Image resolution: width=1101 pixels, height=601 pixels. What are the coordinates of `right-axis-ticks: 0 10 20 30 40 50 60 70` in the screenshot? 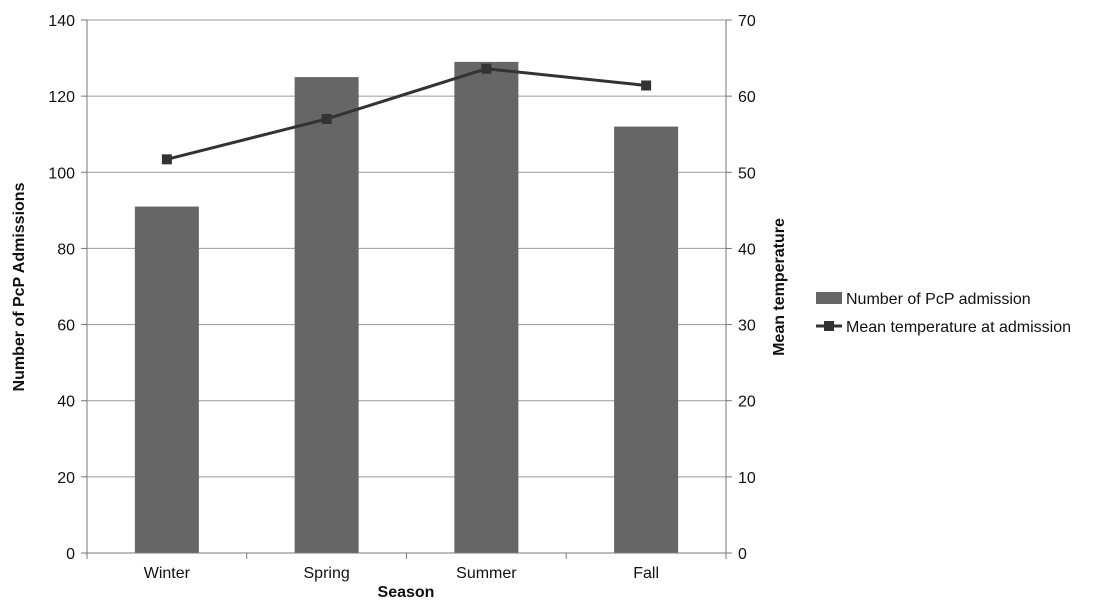 It's located at (741, 288).